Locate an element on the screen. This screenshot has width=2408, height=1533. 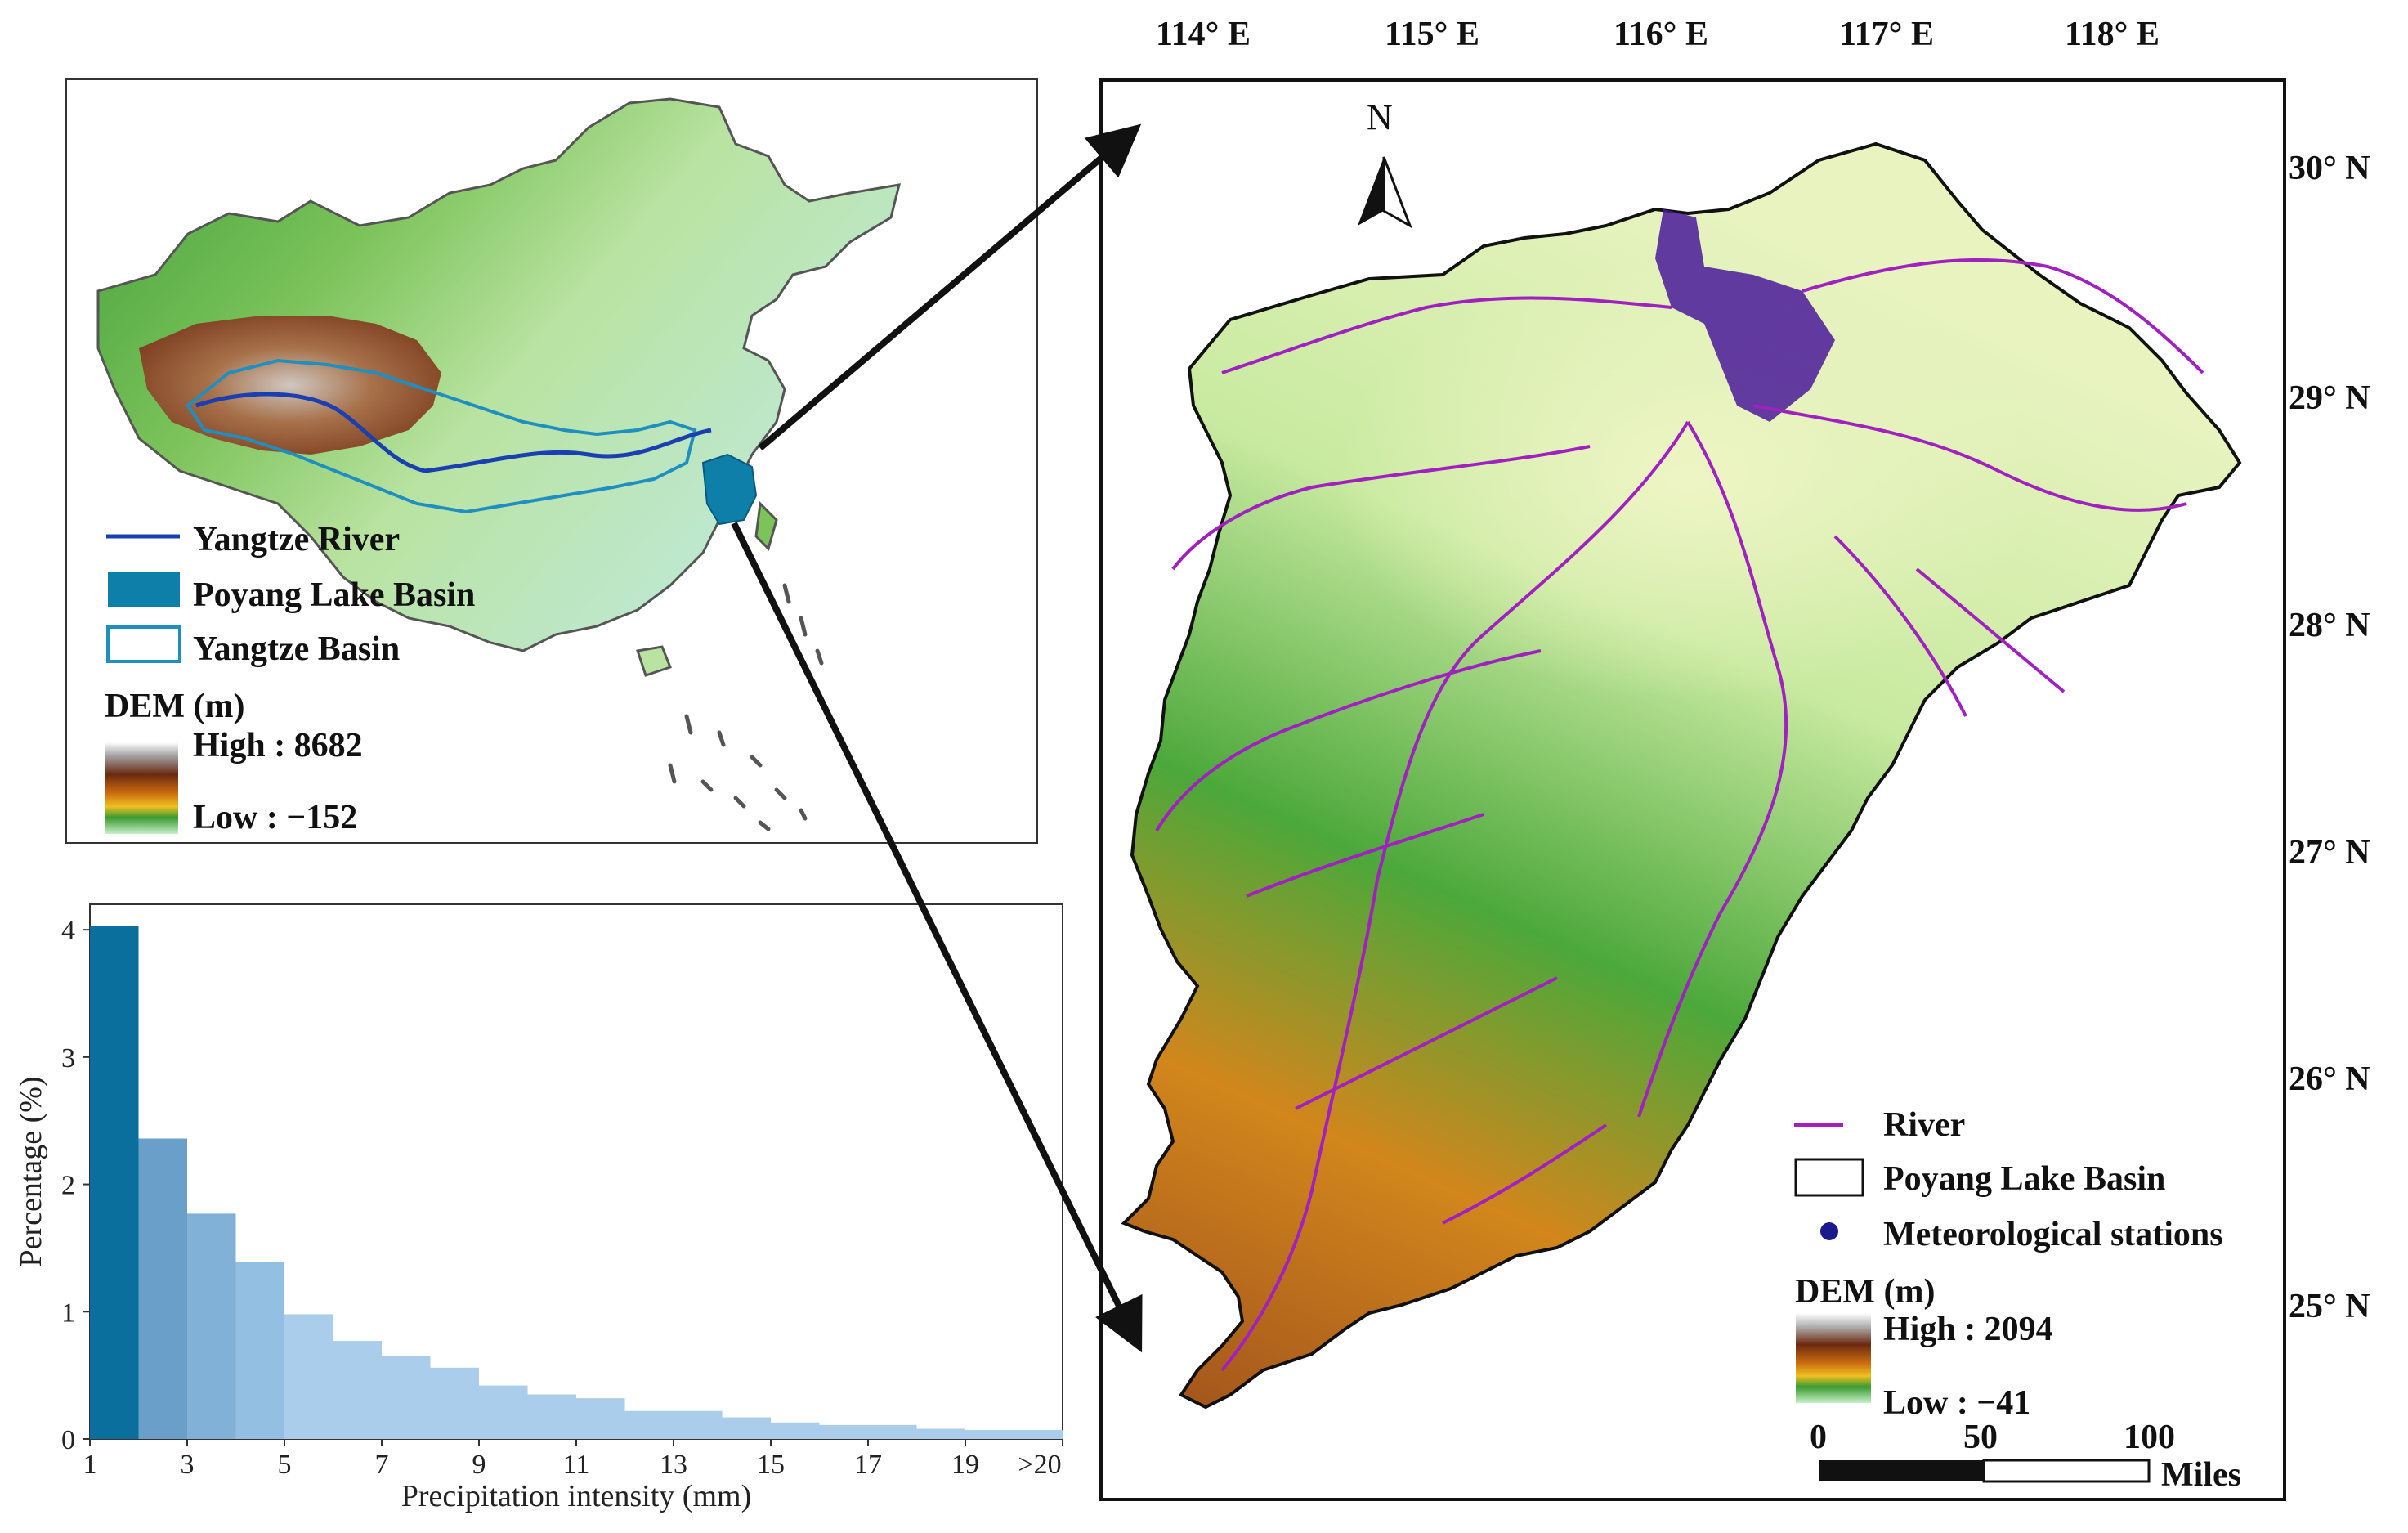
legend-poyang-basin-label: Poyang Lake Basin is located at coordinates (335, 595).